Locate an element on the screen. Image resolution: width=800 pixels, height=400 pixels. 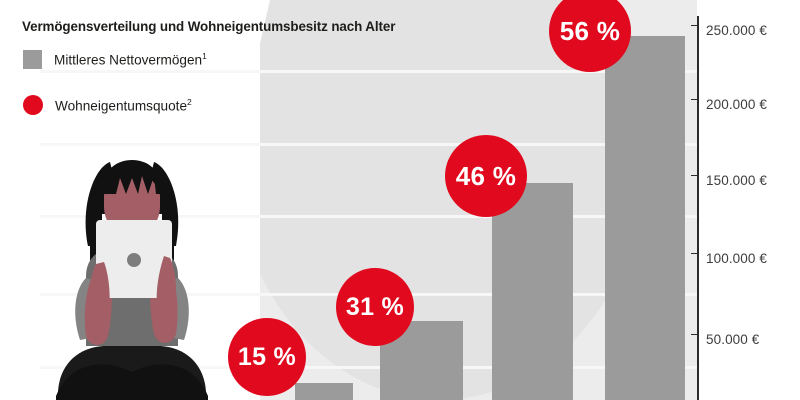
bubble-value-3: 46 % is located at coordinates (486, 176).